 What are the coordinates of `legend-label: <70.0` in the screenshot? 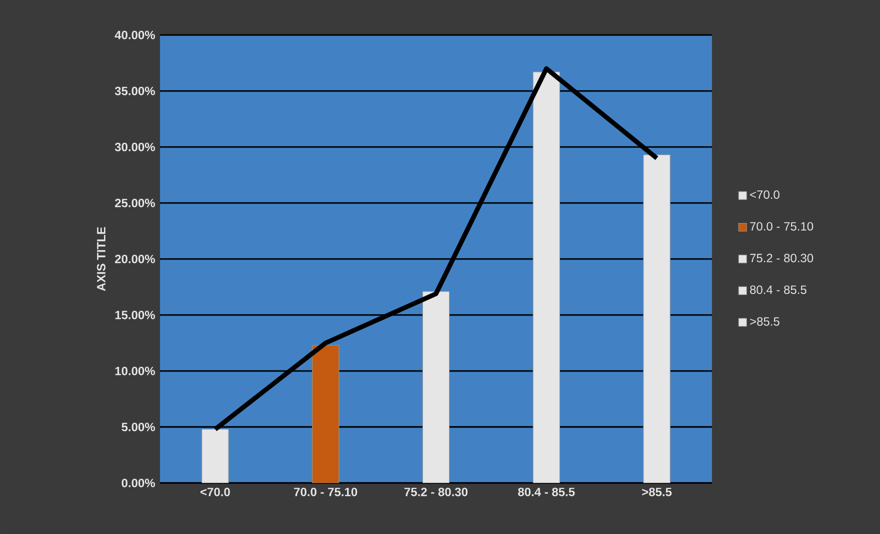 It's located at (765, 194).